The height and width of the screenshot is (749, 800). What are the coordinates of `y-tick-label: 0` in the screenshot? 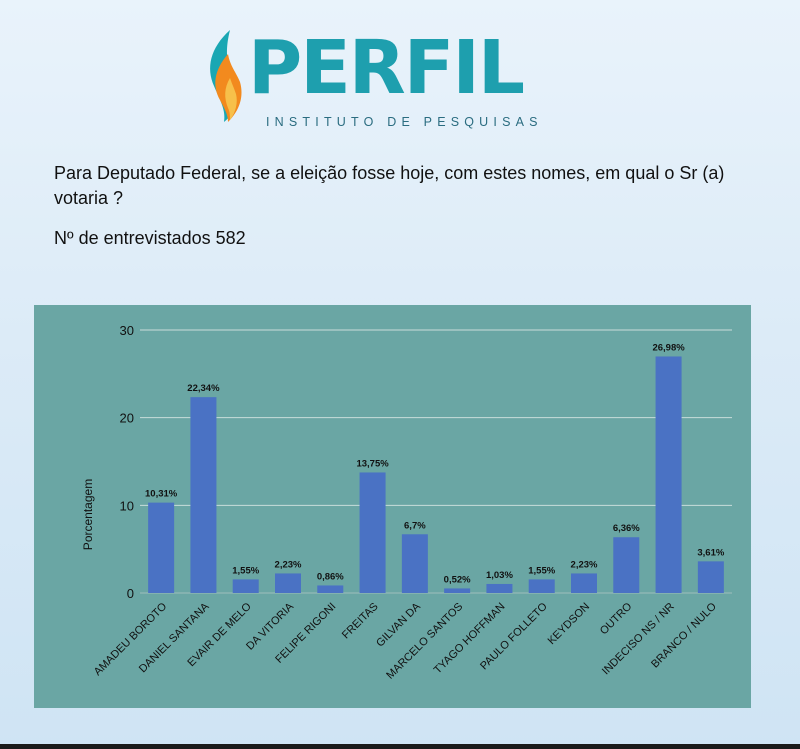 It's located at (130, 593).